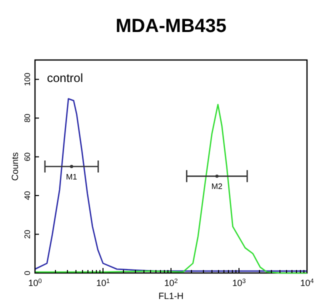  Describe the element at coordinates (217, 187) in the screenshot. I see `annotation: M2` at that location.